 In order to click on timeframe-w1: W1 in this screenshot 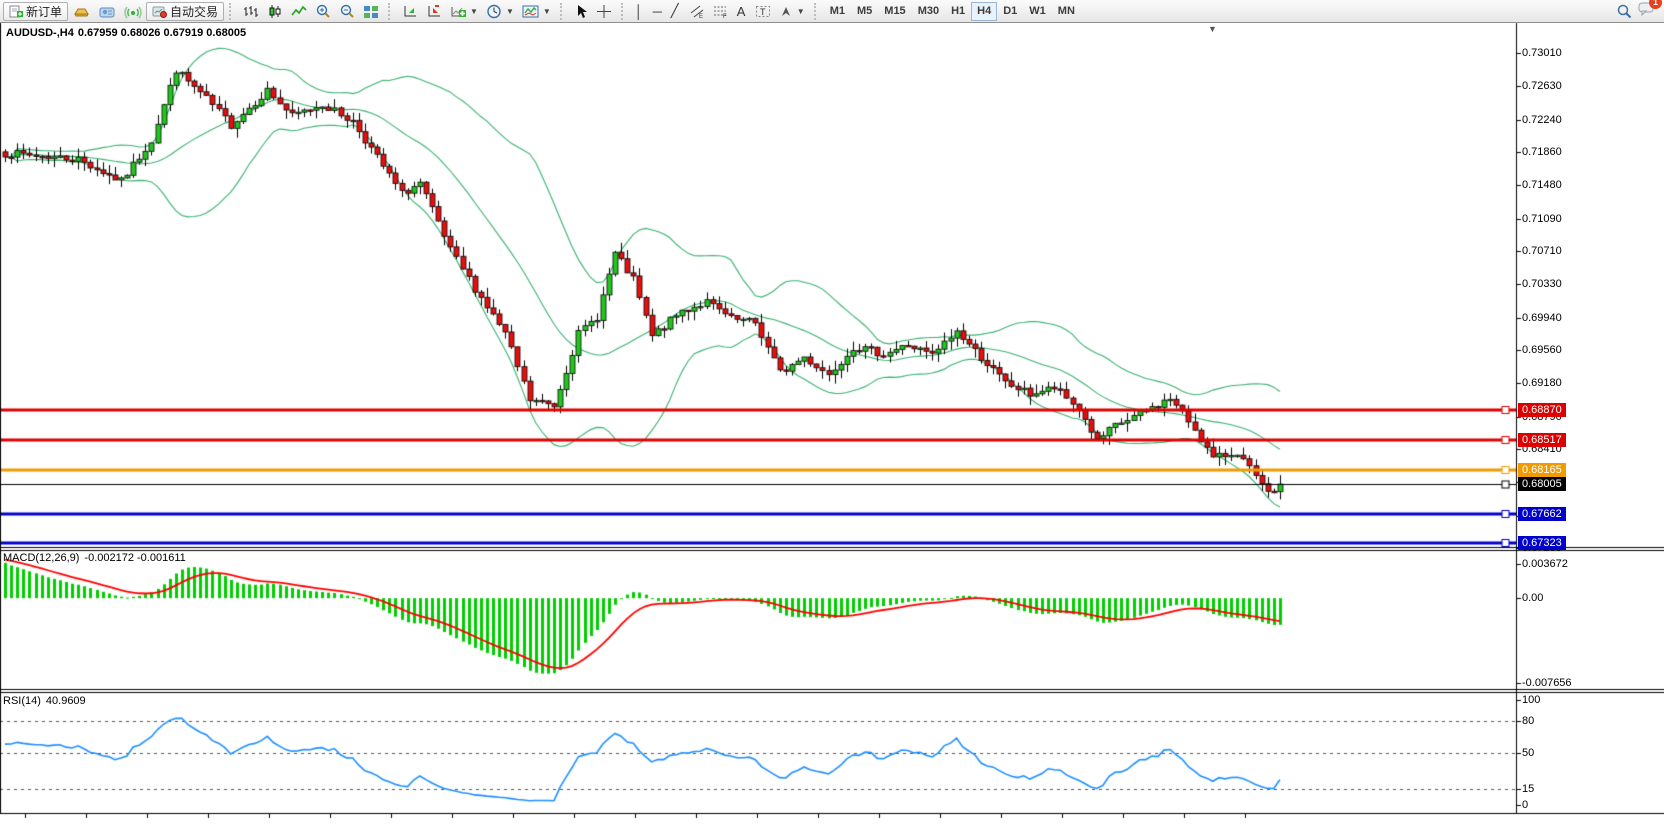, I will do `click(1037, 11)`.